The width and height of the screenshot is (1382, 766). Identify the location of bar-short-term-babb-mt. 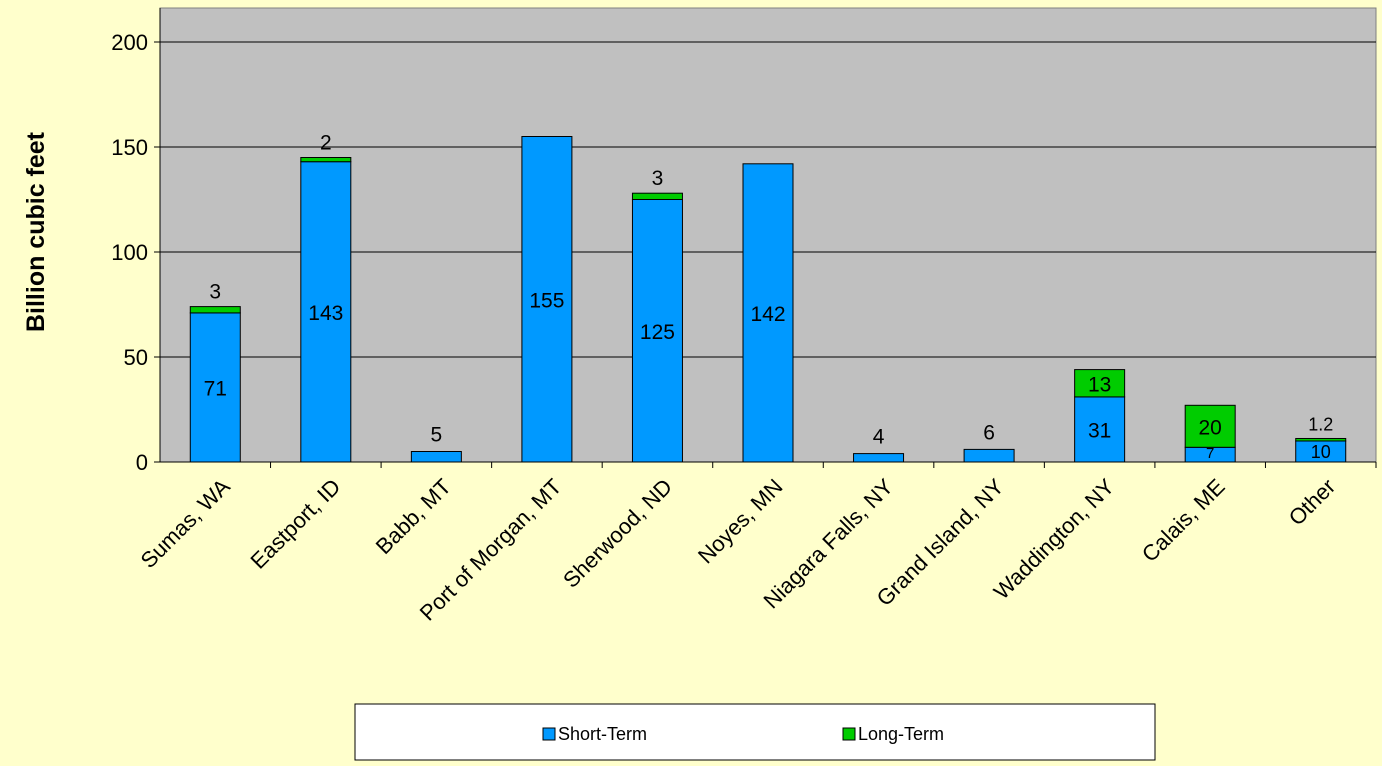
(436, 457).